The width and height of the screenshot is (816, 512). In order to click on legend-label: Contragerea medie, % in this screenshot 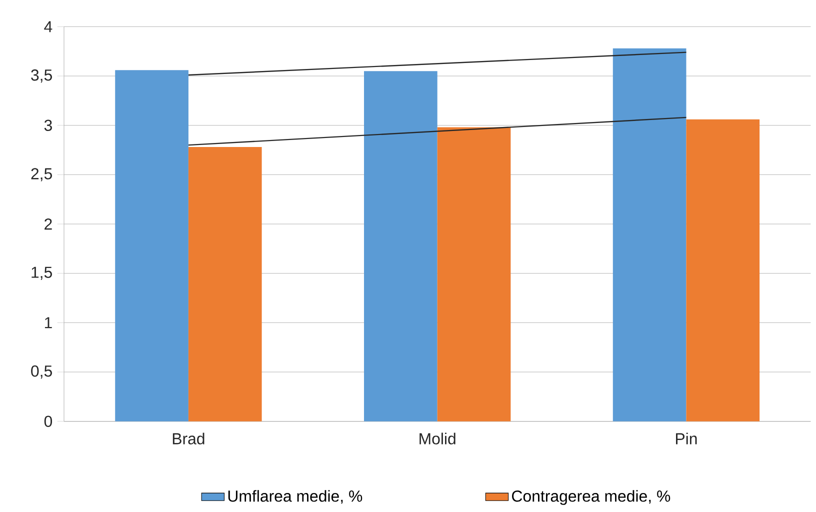, I will do `click(591, 497)`.